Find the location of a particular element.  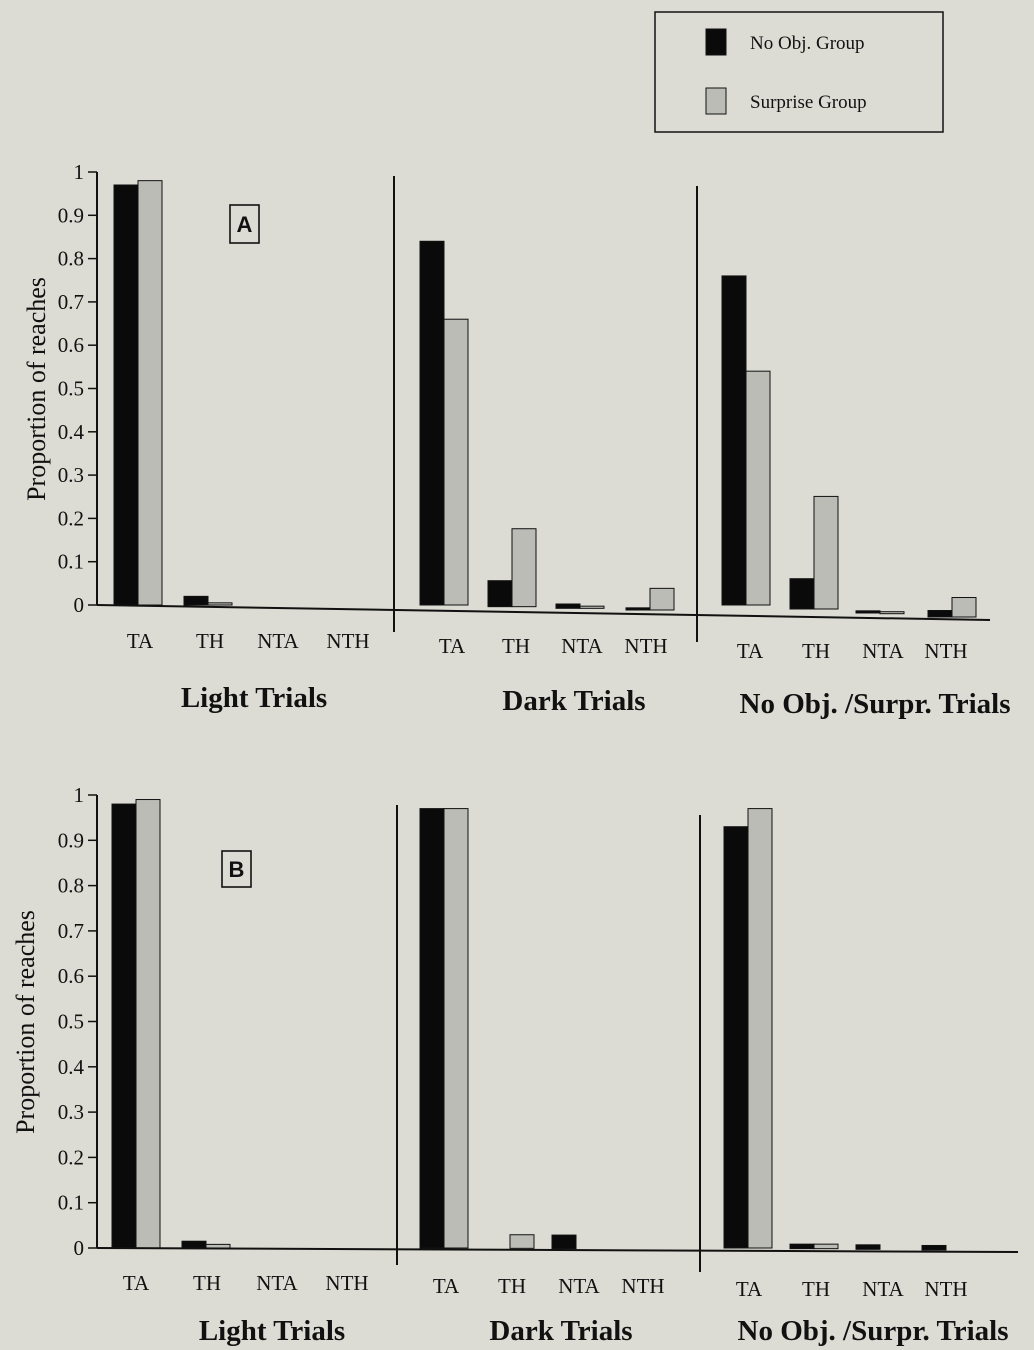

y-axis-label-b: Proportion of reaches is located at coordinates (25, 1022).